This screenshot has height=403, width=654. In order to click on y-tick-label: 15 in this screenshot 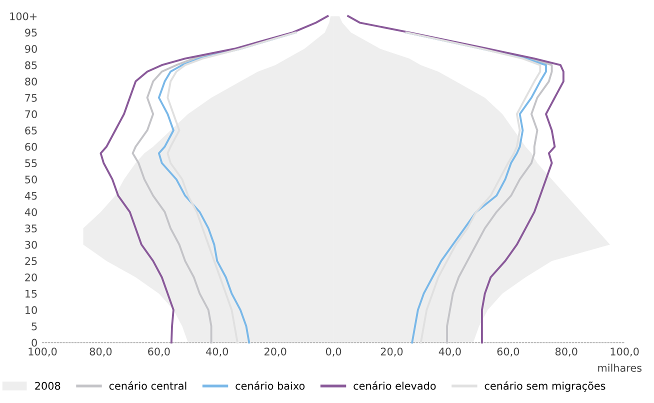, I will do `click(31, 294)`.